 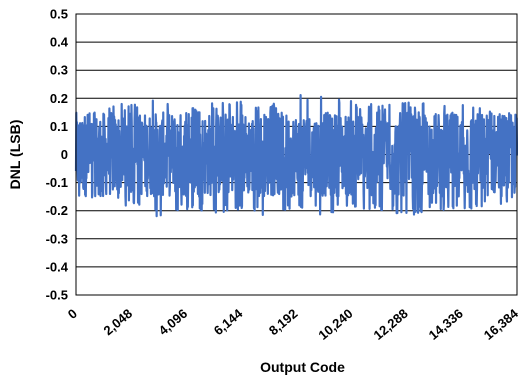 I want to click on y-tick-label: -0.5, so click(x=57, y=295).